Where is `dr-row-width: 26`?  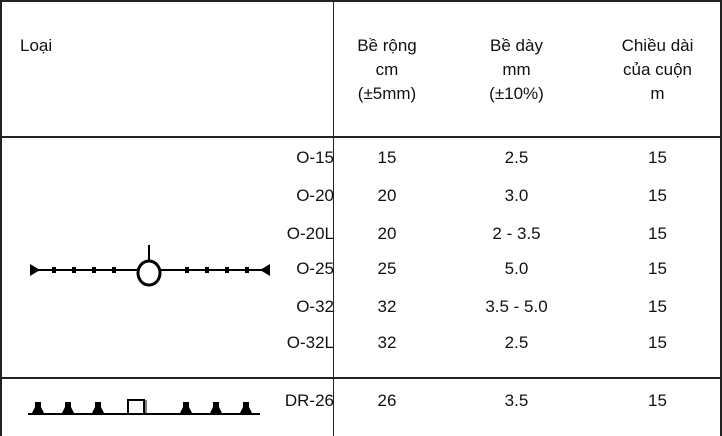 dr-row-width: 26 is located at coordinates (387, 400).